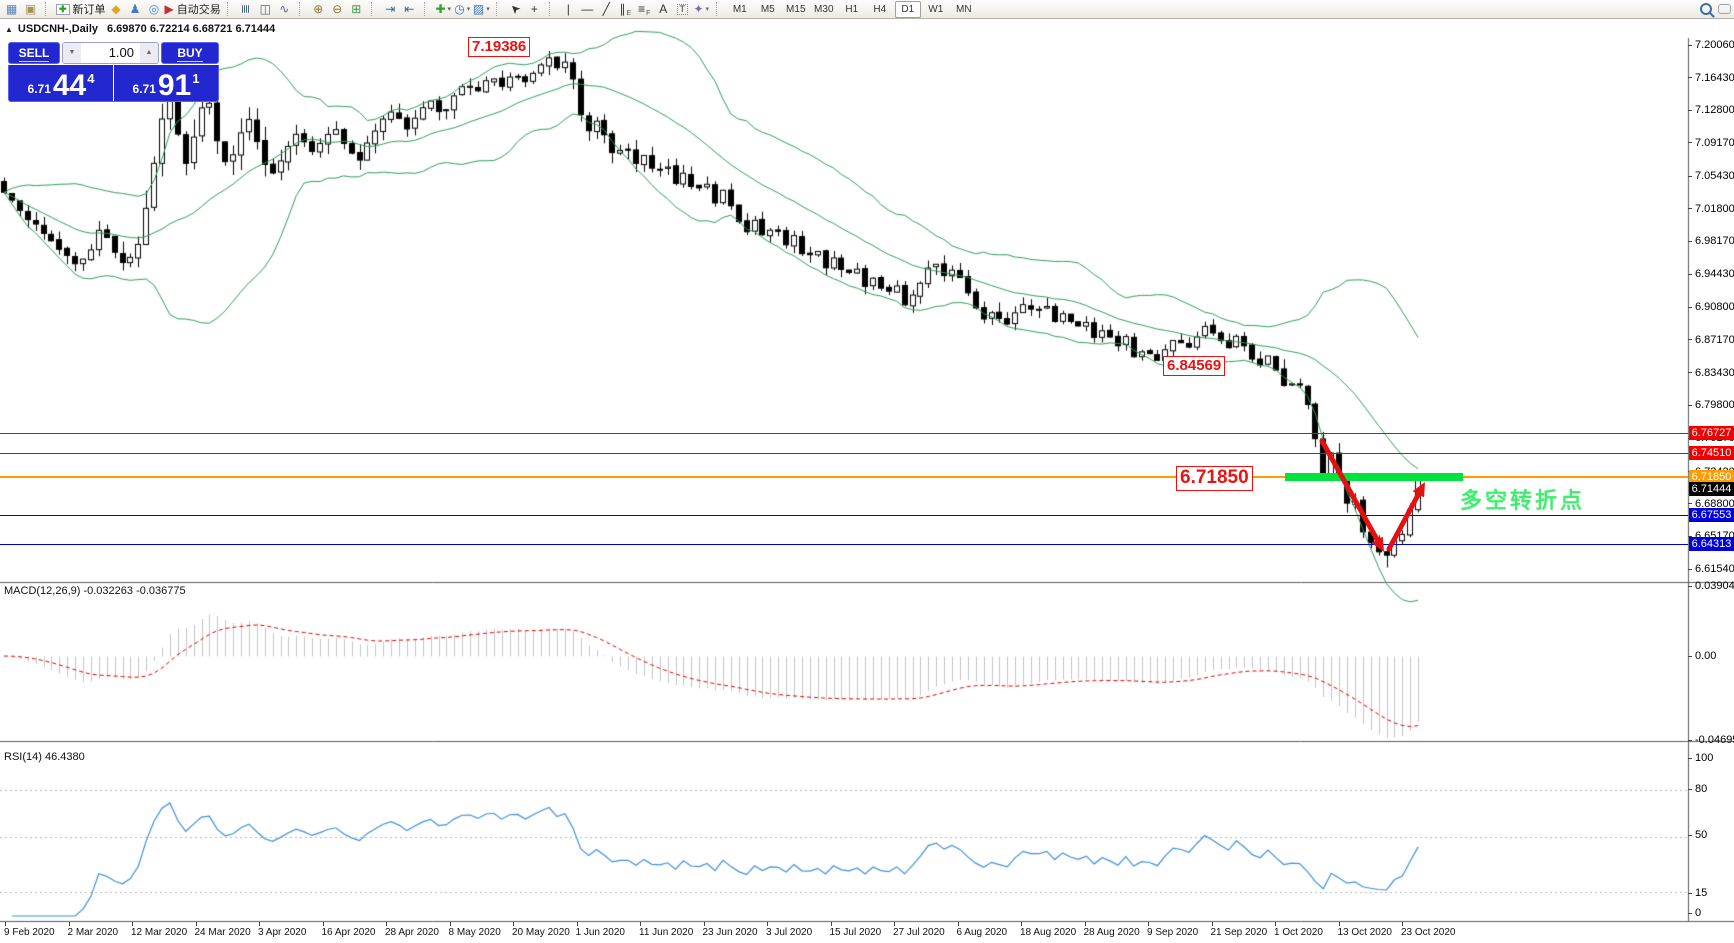 This screenshot has width=1734, height=943. I want to click on price-annotation-high: 7.19386, so click(499, 47).